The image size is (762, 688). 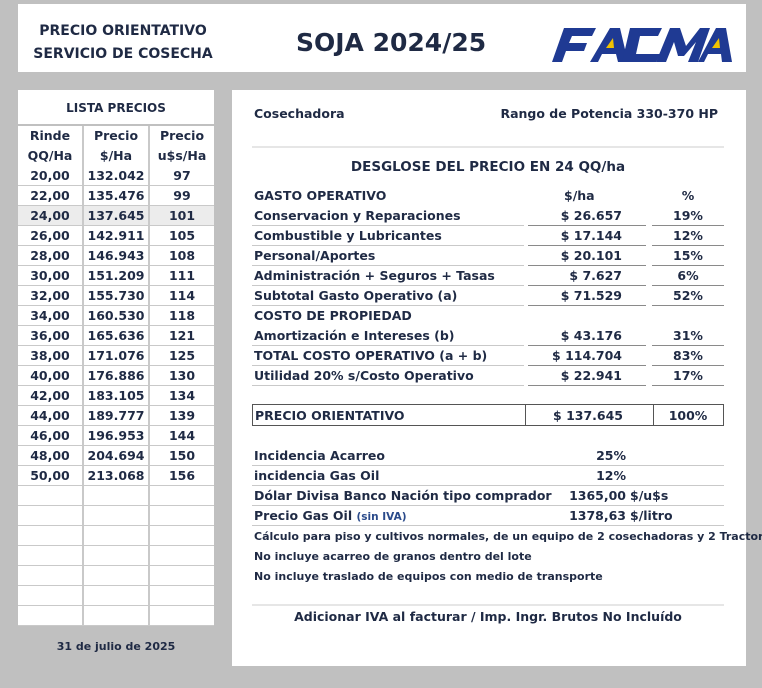 What do you see at coordinates (591, 235) in the screenshot?
I see `cost-amount: $ 17.144` at bounding box center [591, 235].